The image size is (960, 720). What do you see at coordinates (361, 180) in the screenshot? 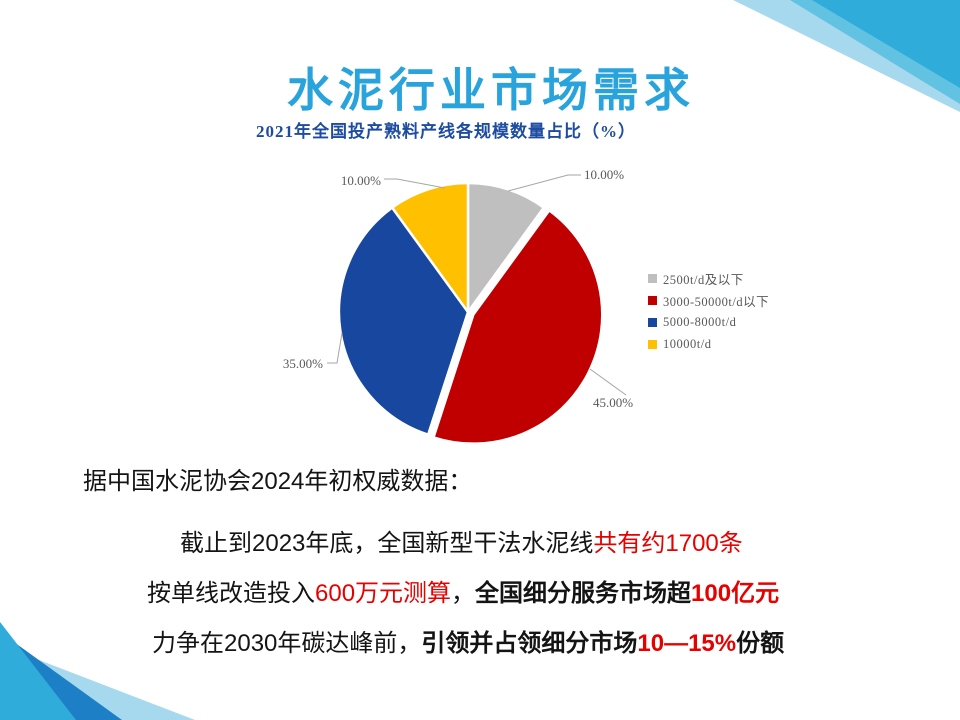
I see `pie-label-yellow-slice: 10.00%` at bounding box center [361, 180].